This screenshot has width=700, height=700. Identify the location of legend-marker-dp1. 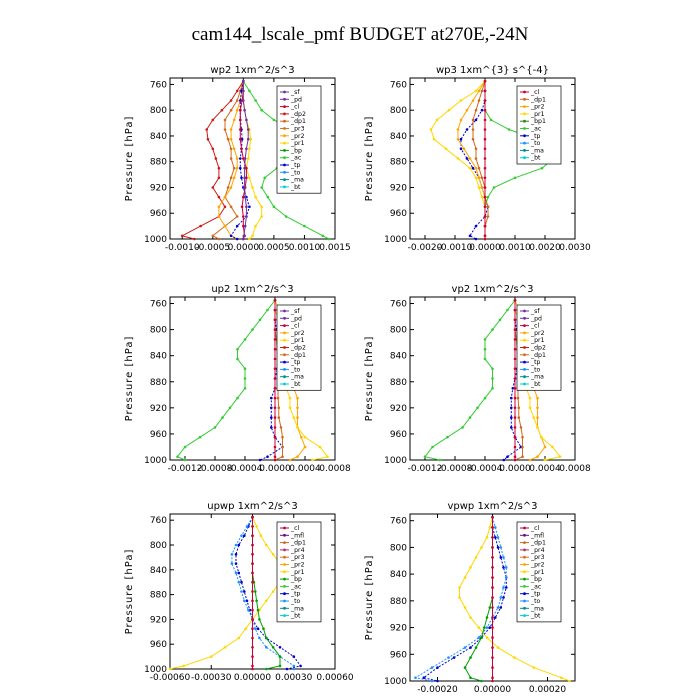
(524, 99).